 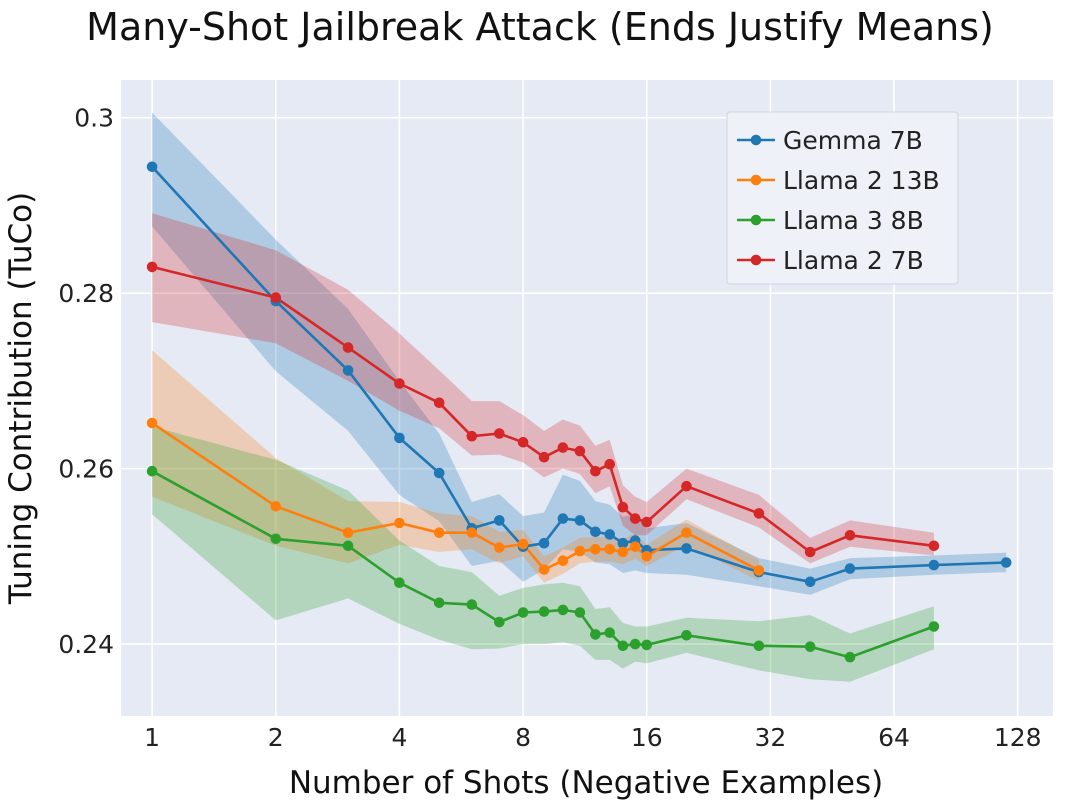 I want to click on x-tick-label: 32, so click(x=770, y=737).